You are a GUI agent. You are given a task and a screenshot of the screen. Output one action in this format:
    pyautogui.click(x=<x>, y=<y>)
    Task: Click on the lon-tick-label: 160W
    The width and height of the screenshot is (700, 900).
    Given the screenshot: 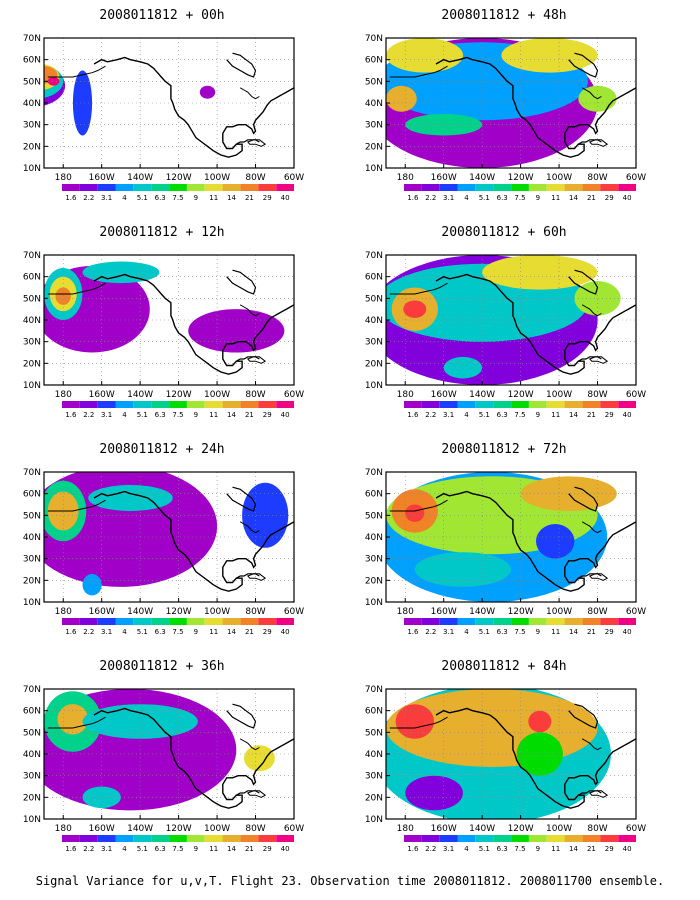 What is the action you would take?
    pyautogui.click(x=102, y=829)
    